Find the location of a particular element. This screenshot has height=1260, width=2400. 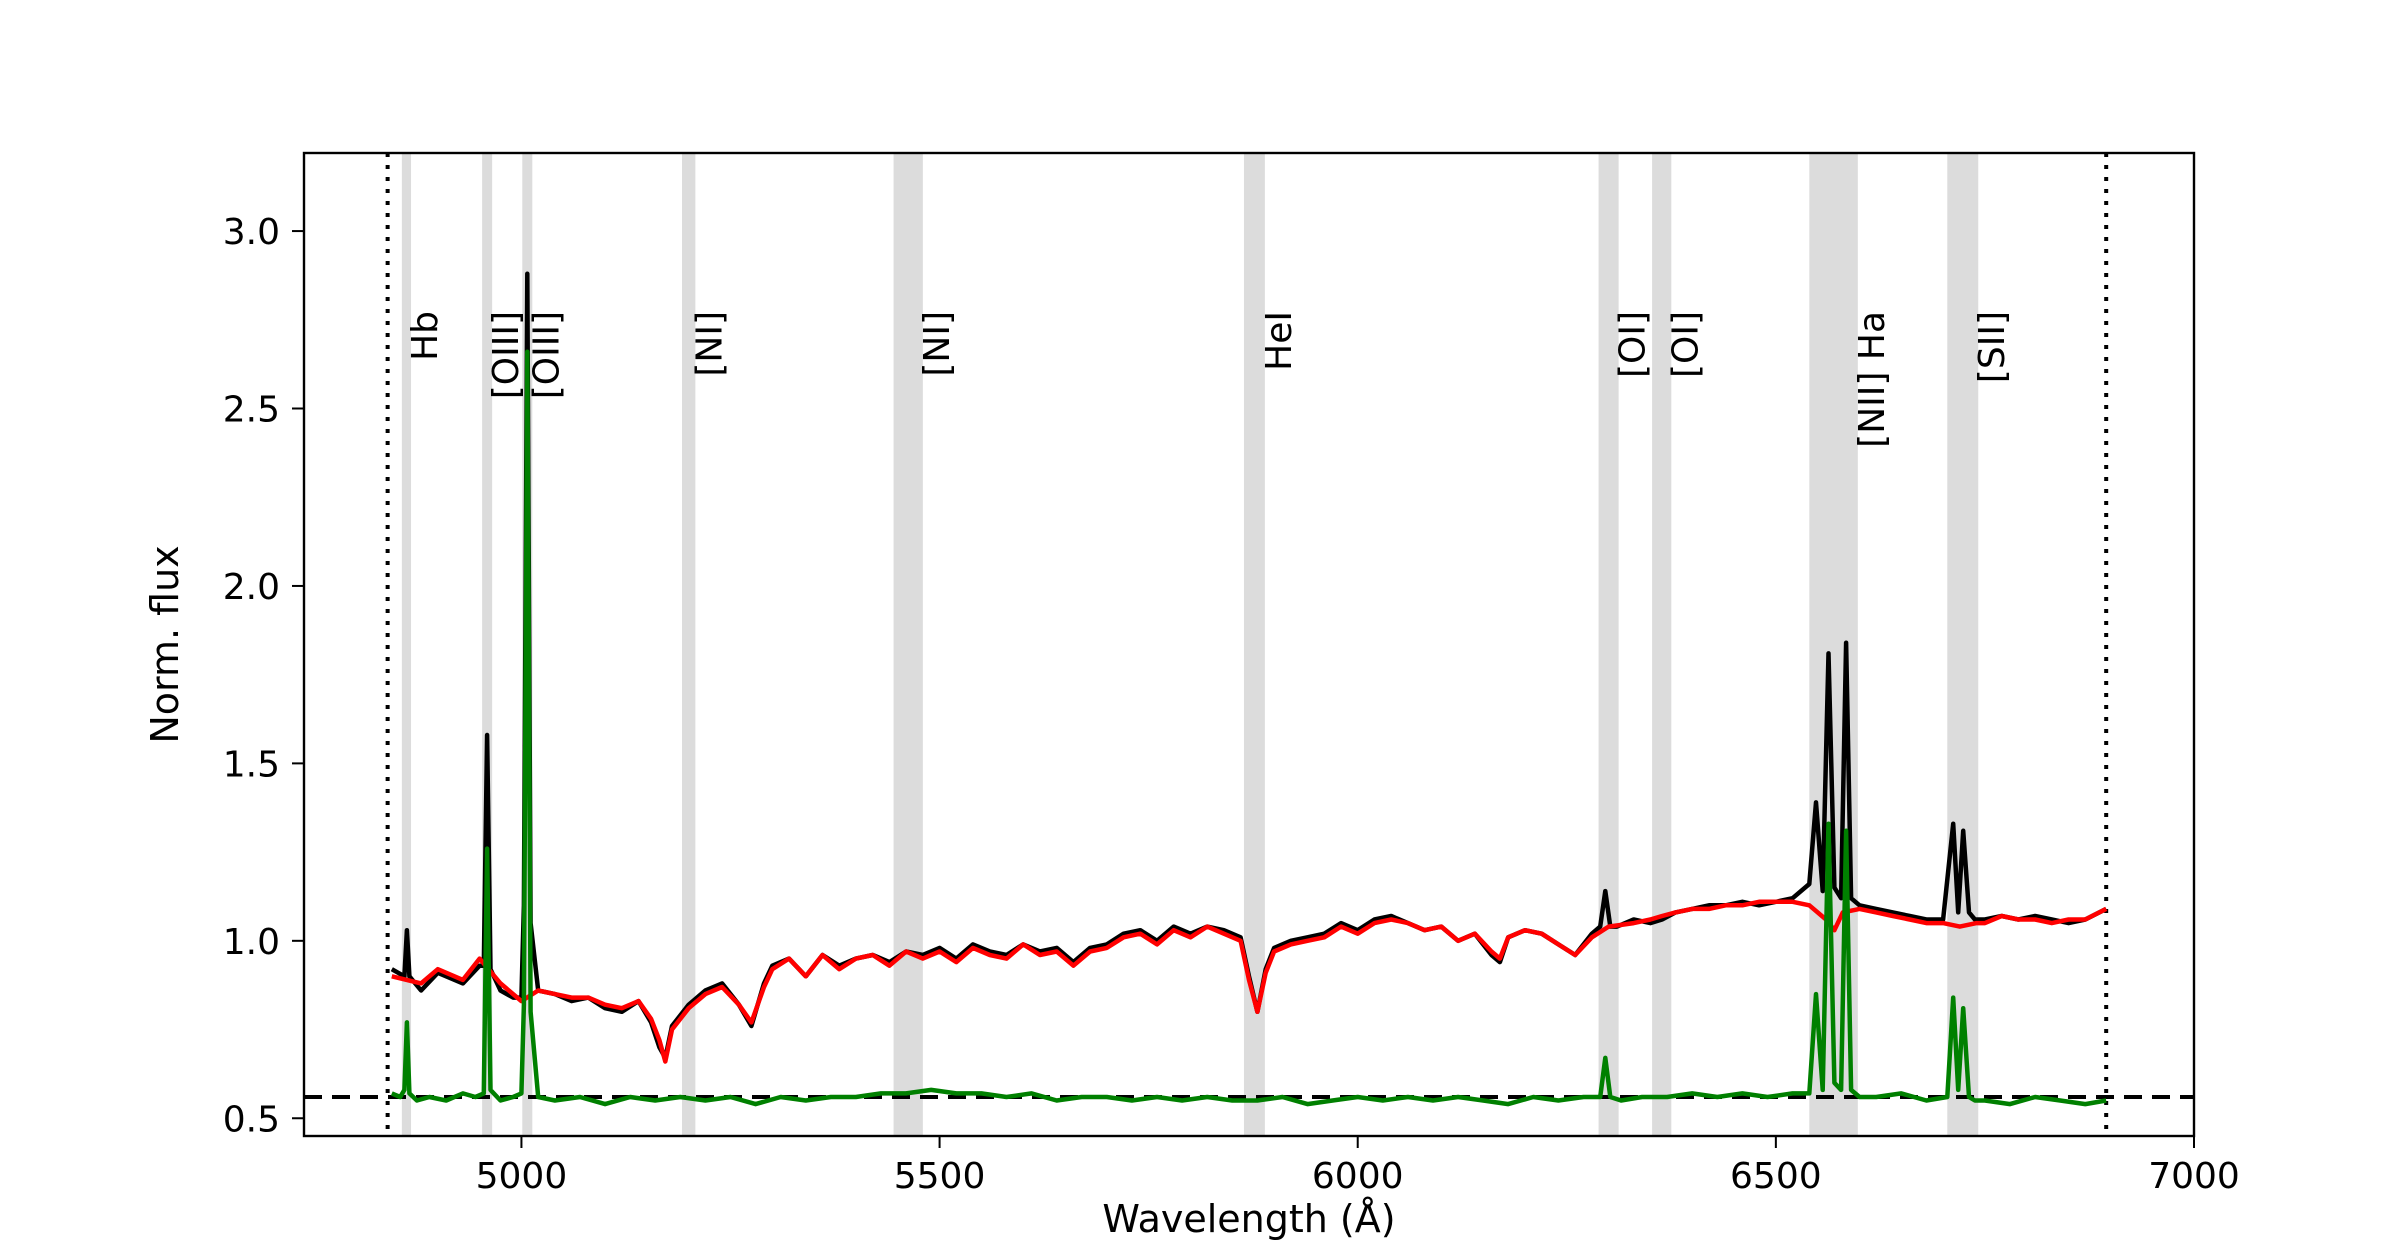

y-axis-label: Norm. flux is located at coordinates (165, 644).